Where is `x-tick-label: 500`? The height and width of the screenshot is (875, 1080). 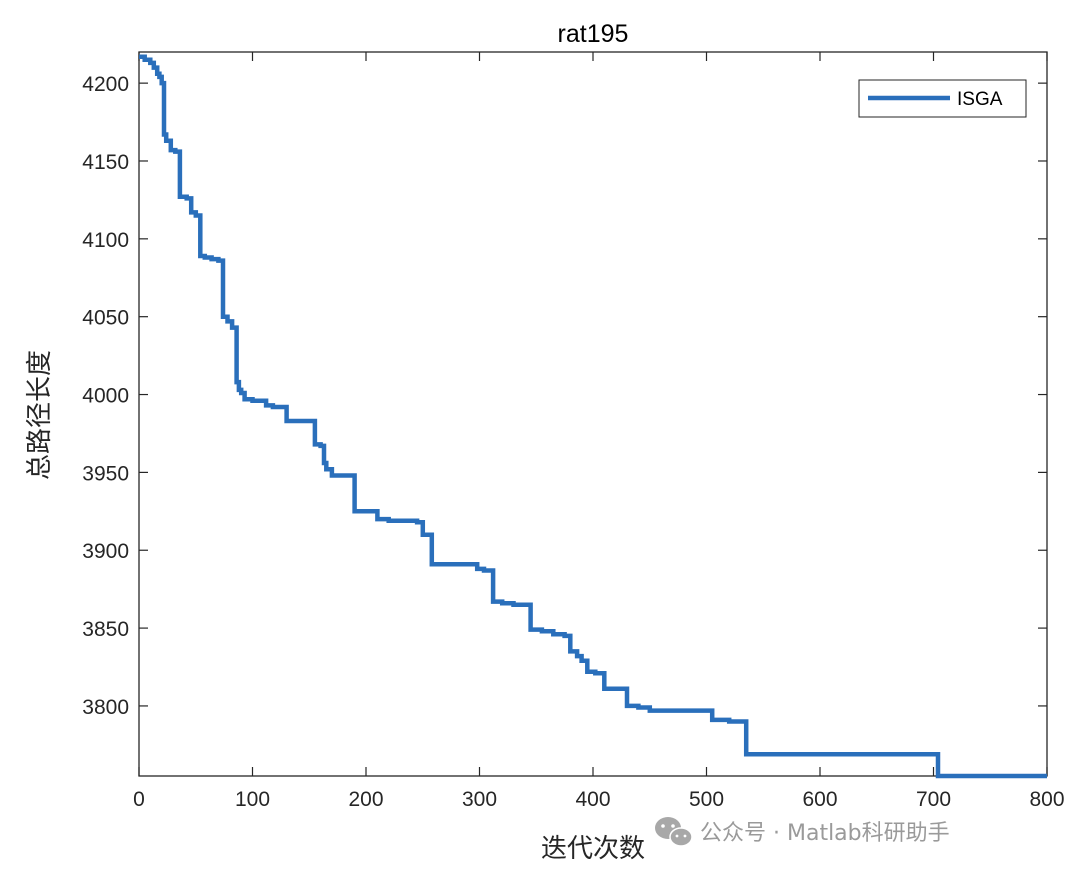 x-tick-label: 500 is located at coordinates (706, 799).